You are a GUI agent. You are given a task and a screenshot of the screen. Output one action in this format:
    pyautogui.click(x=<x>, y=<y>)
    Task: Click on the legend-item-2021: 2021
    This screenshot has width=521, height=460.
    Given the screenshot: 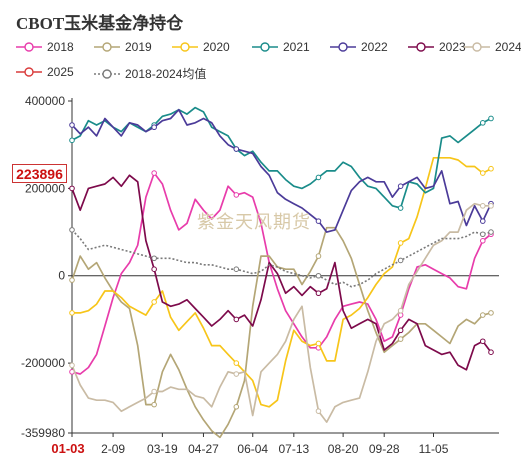 What is the action you would take?
    pyautogui.click(x=281, y=47)
    